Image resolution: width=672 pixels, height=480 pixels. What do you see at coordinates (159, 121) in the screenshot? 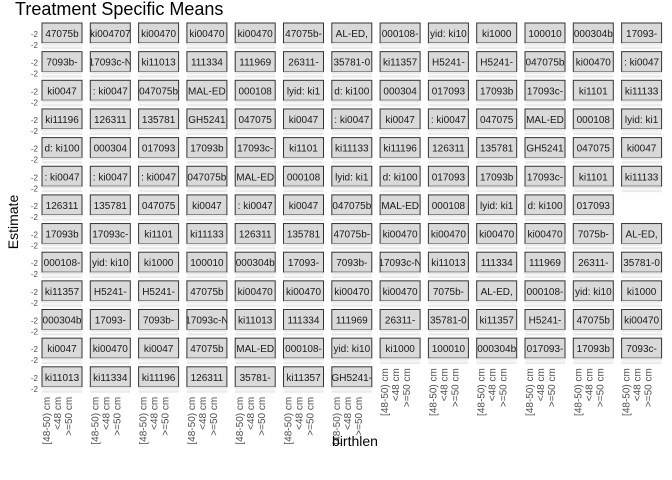
I see `facet-panel: 135781` at bounding box center [159, 121].